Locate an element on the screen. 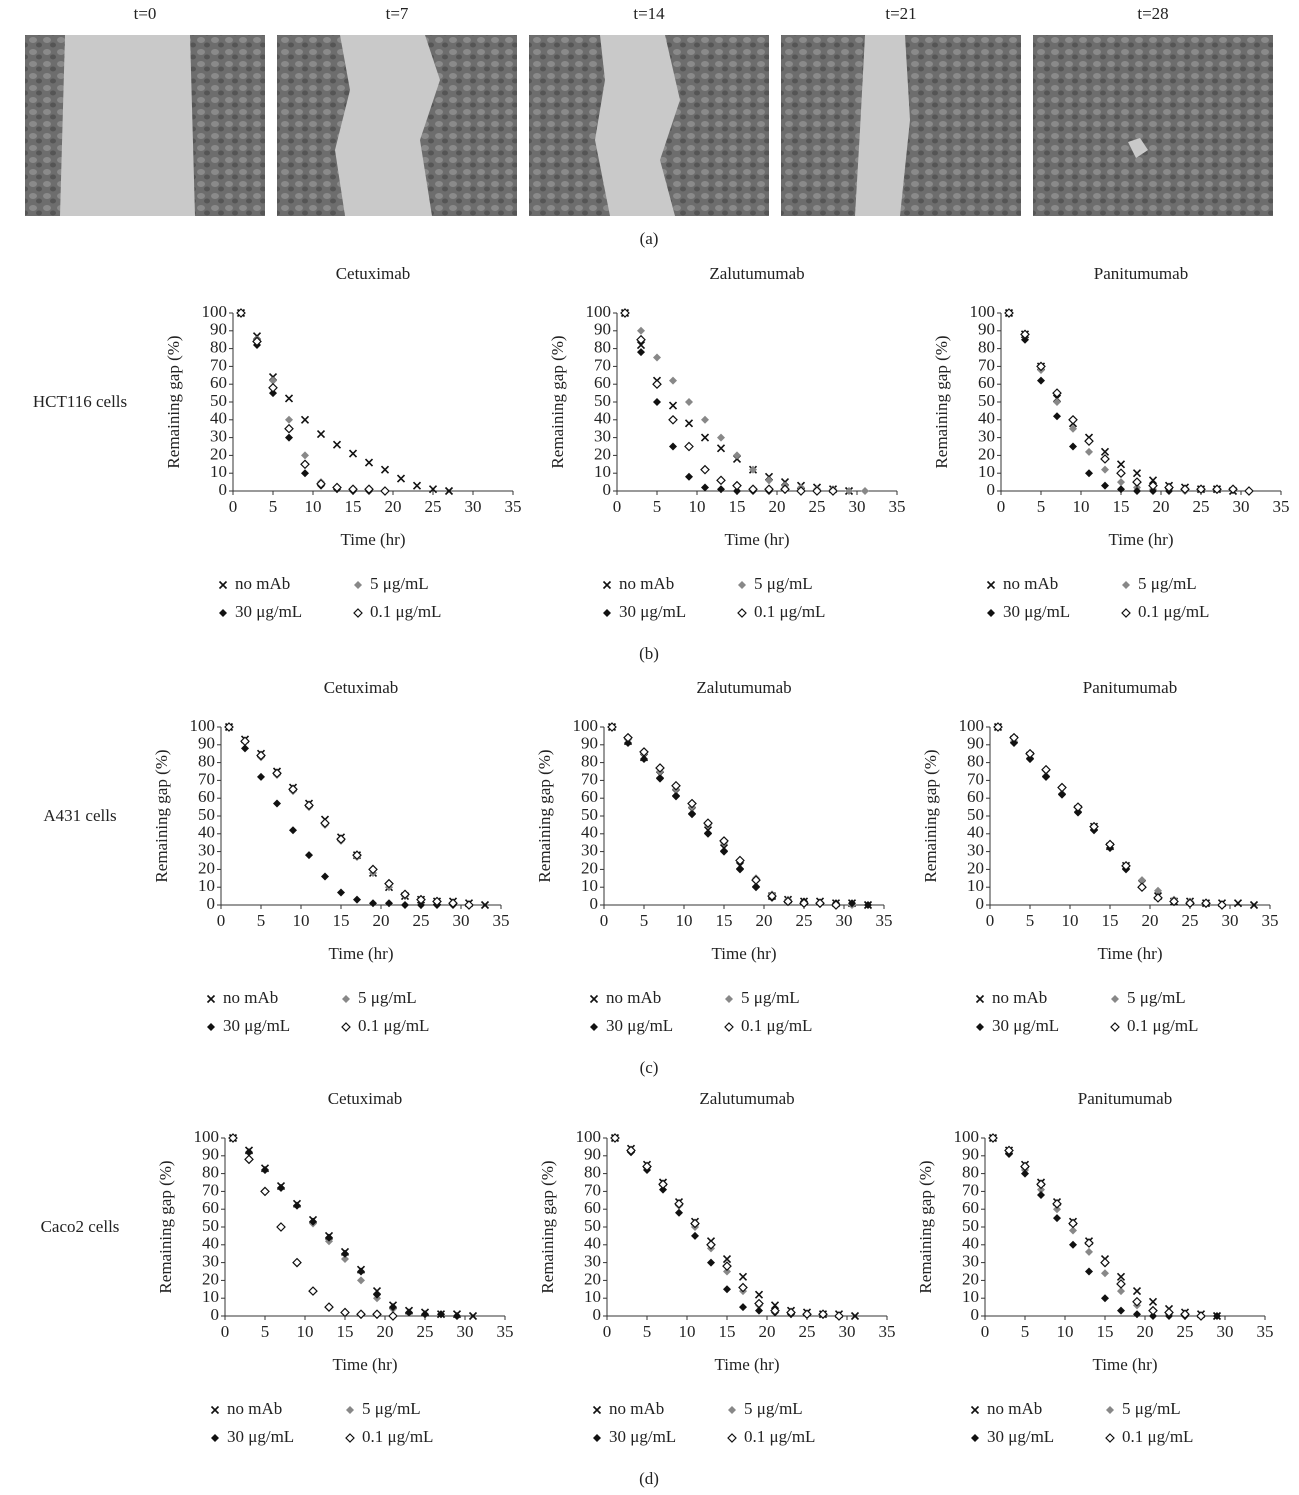 The height and width of the screenshot is (1495, 1299). image-label: t=0 is located at coordinates (145, 13).